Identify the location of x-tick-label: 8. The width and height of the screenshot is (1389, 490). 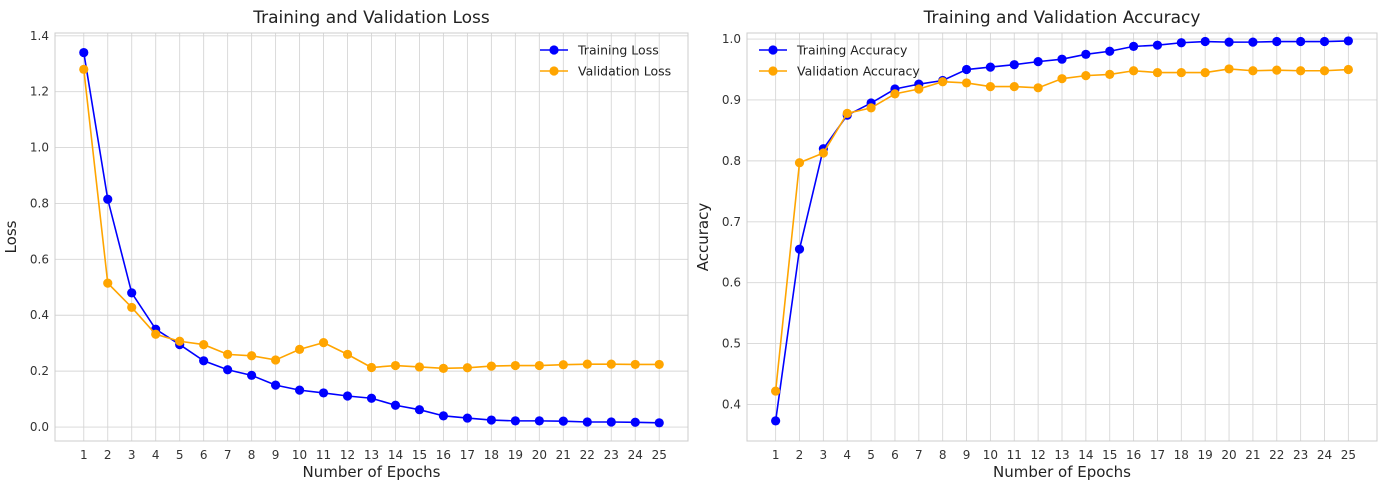
(943, 455).